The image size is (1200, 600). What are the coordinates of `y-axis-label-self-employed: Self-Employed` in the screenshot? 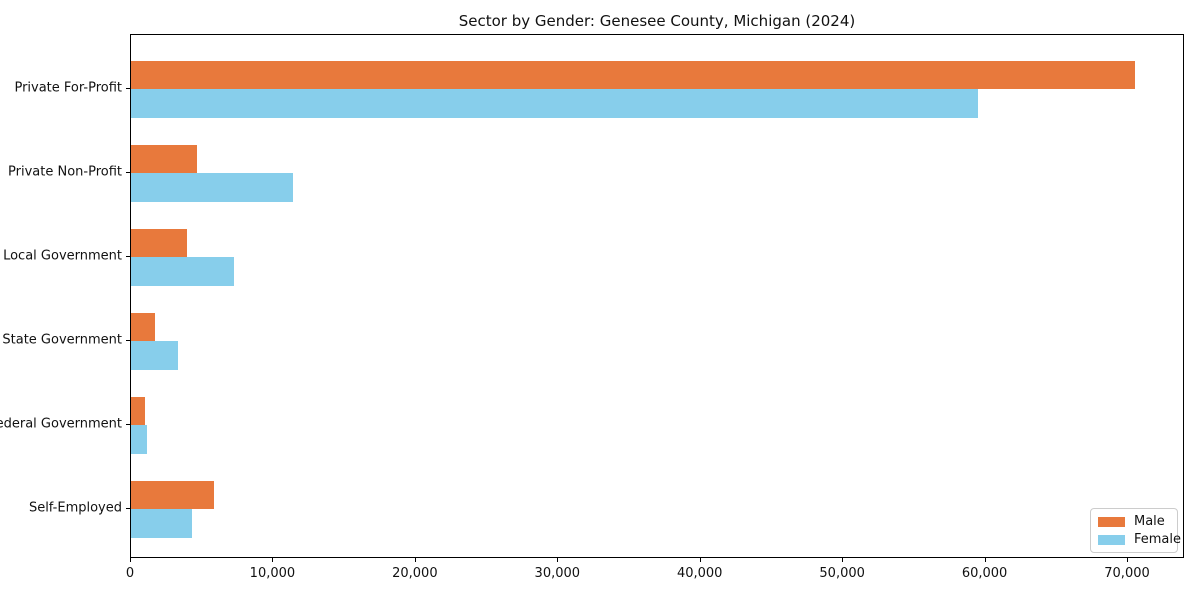 It's located at (75, 508).